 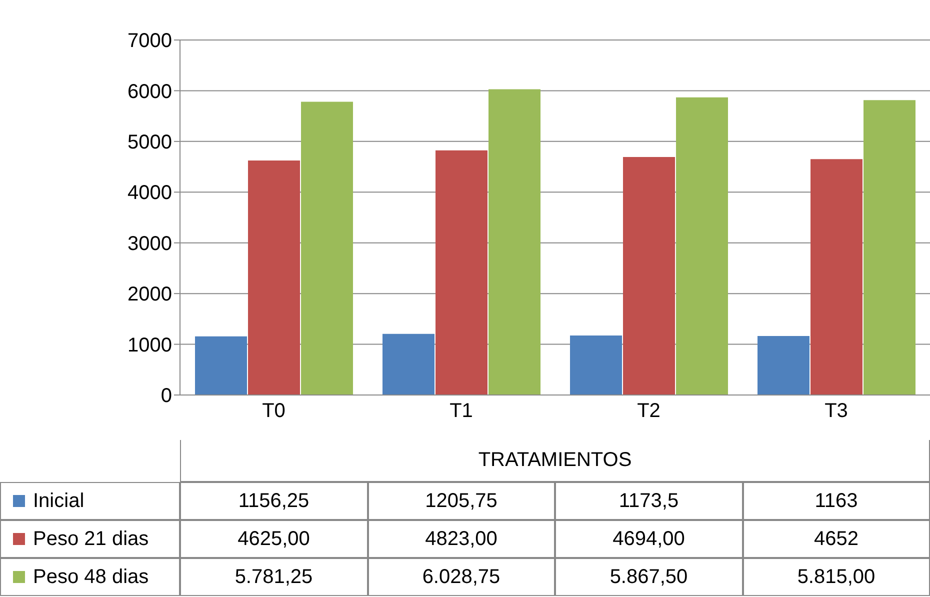 I want to click on y-tick-label: 0, so click(x=166, y=396).